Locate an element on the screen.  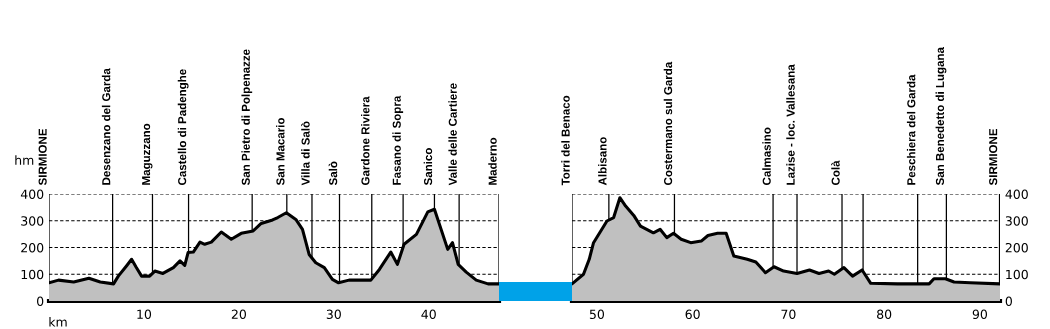
ref-line-label: Peschiera del Garda is located at coordinates (911, 129).